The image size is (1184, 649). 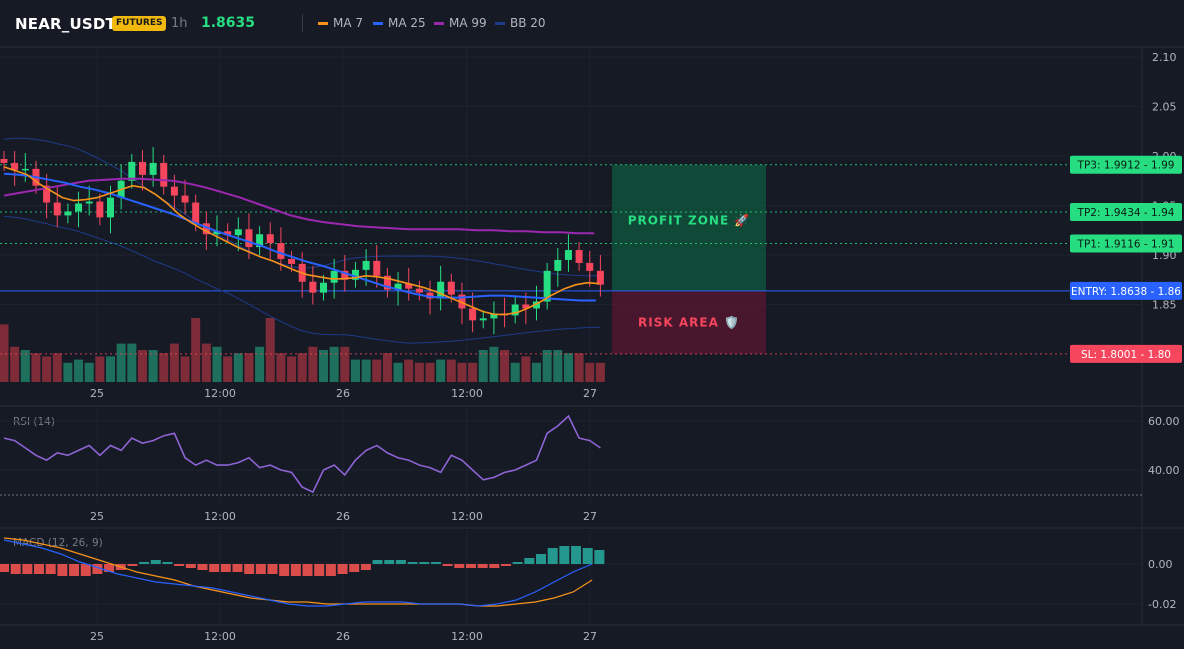 I want to click on legend-ma99: MA 99, so click(x=460, y=23).